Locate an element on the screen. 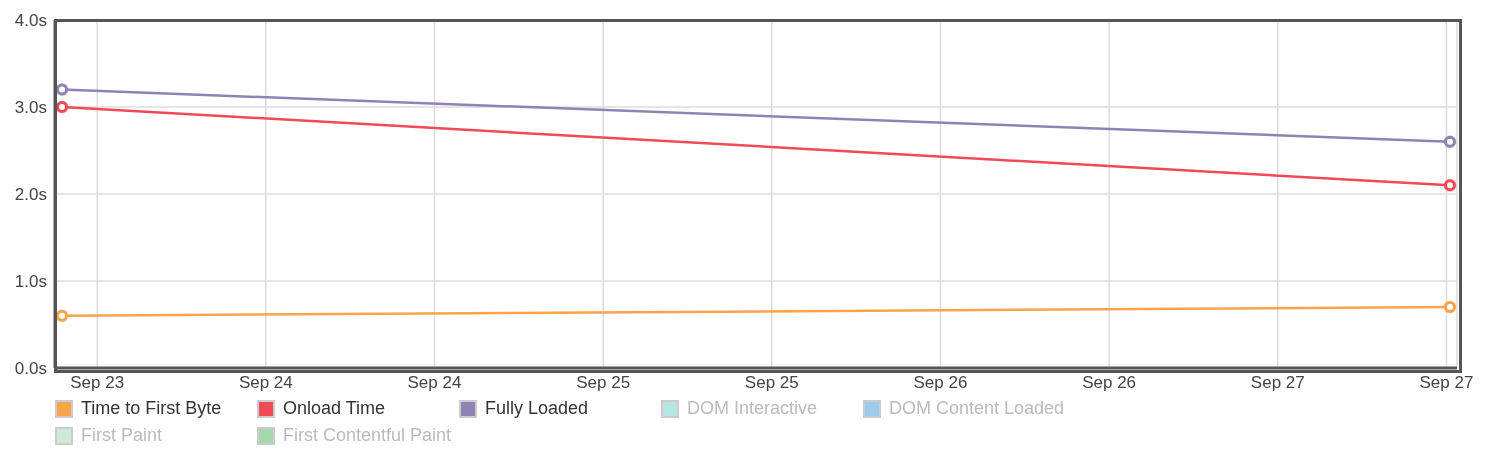 The image size is (1500, 461). y-tick-label: 3.0s is located at coordinates (30, 108).